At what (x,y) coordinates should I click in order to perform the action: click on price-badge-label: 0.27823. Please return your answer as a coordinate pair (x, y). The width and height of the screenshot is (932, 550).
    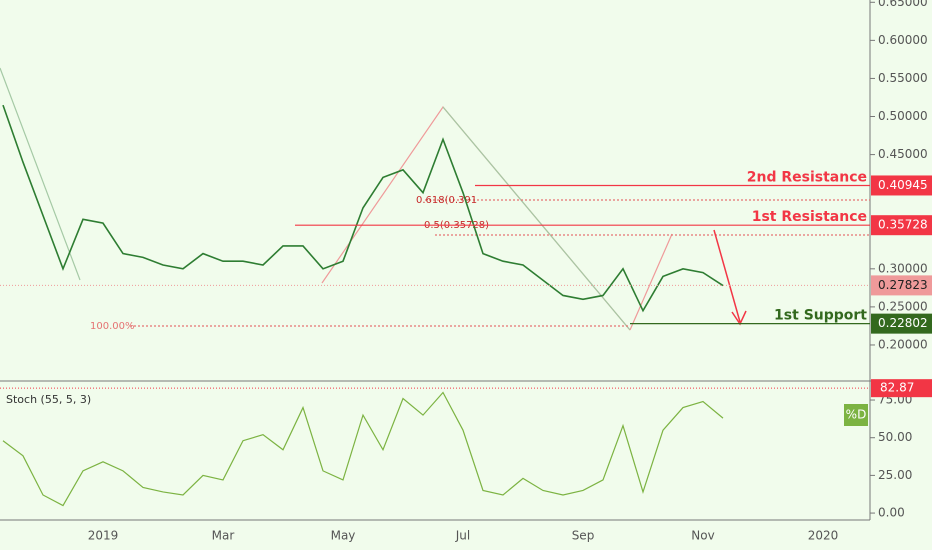
    Looking at the image, I should click on (903, 285).